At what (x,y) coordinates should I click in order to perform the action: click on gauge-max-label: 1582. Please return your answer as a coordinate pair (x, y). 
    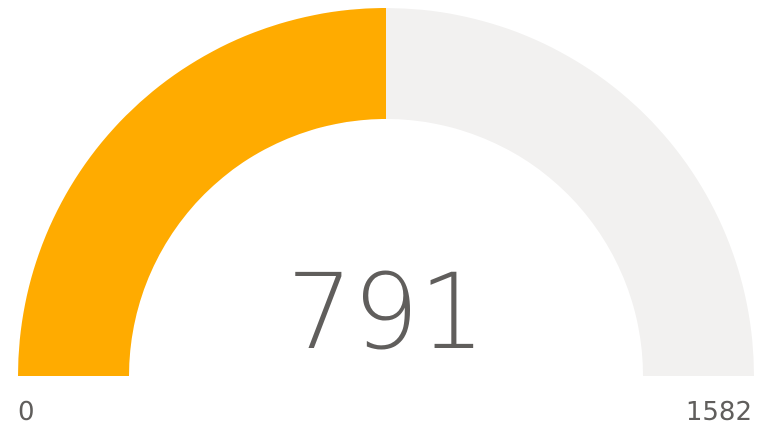
    Looking at the image, I should click on (719, 412).